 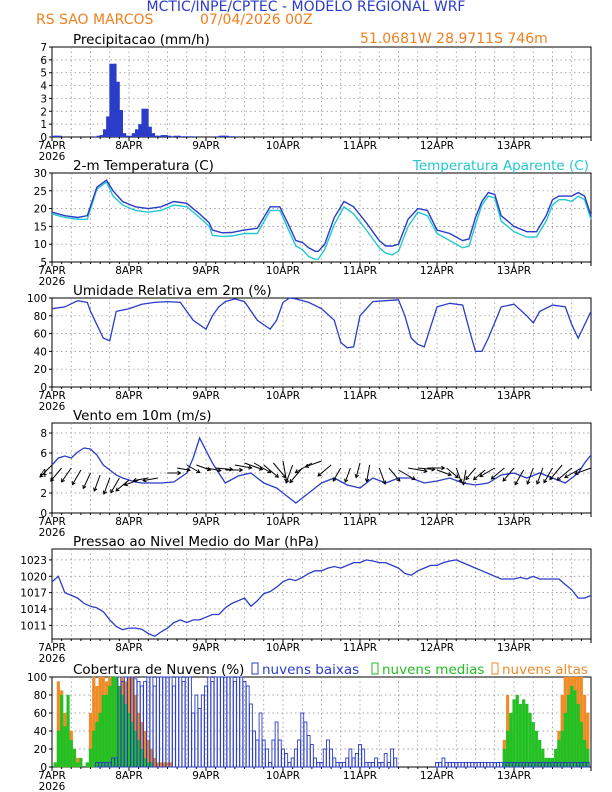 What do you see at coordinates (321, 342) in the screenshot?
I see `humidity-frame` at bounding box center [321, 342].